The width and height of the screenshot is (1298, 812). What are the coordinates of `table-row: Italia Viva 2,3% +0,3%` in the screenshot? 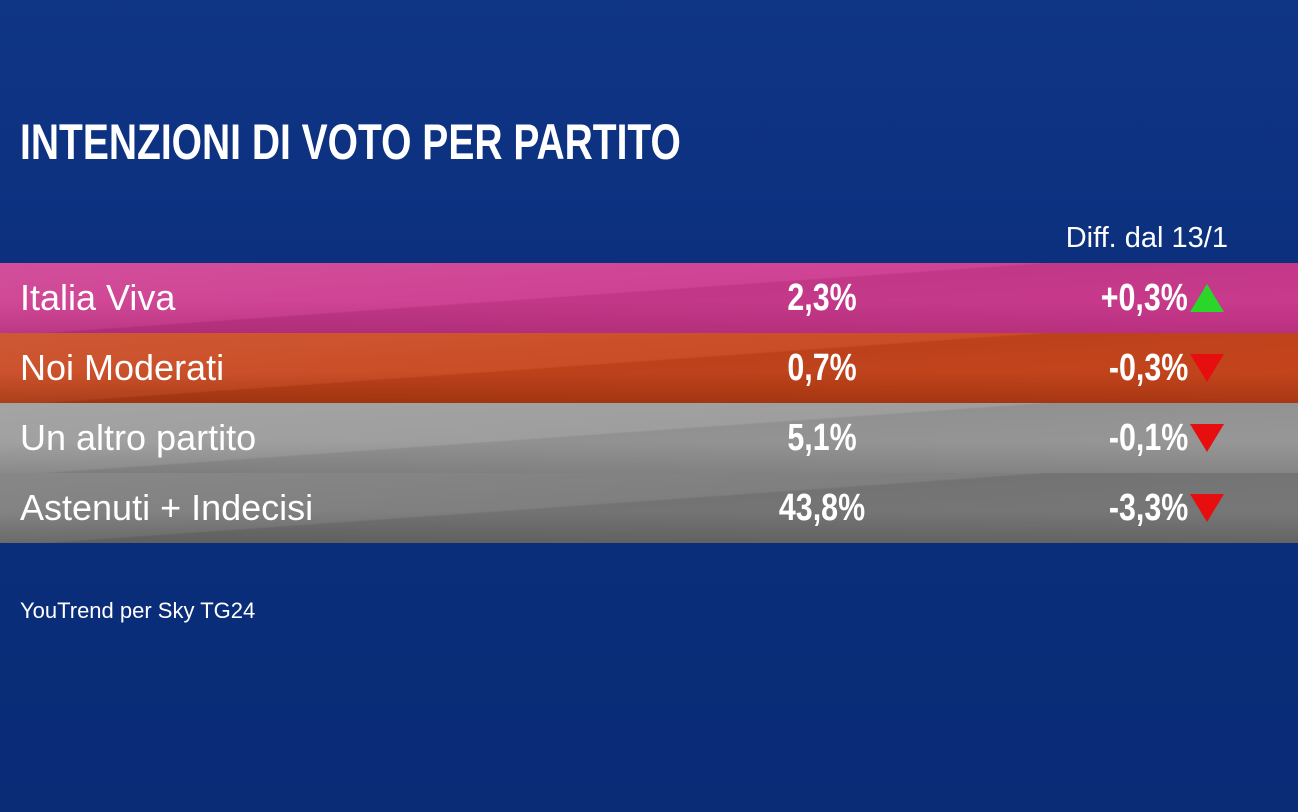 It's located at (649, 298).